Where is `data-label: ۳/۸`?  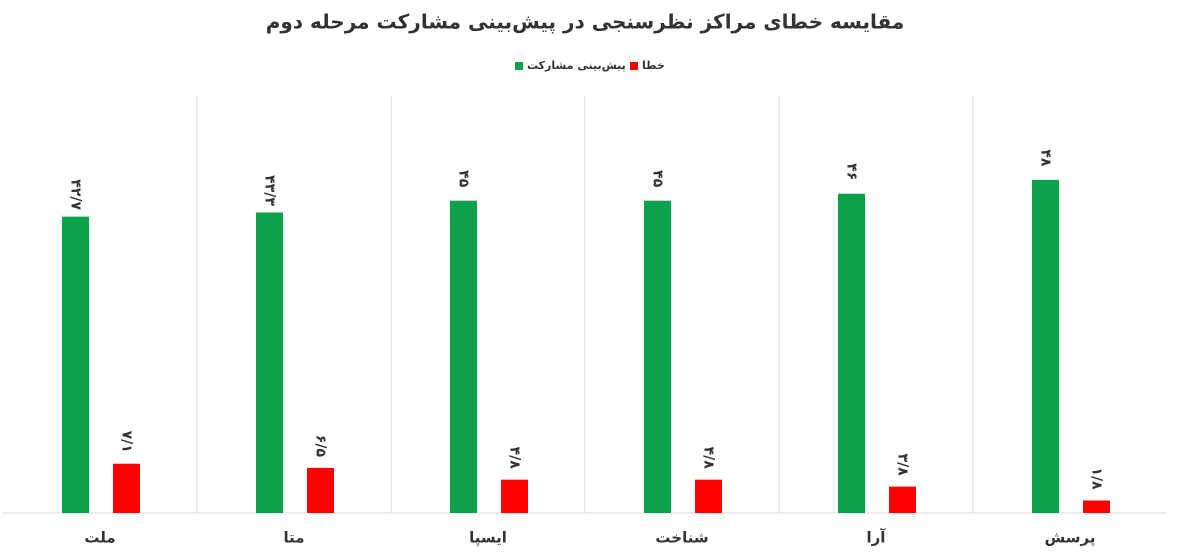 data-label: ۳/۸ is located at coordinates (903, 465).